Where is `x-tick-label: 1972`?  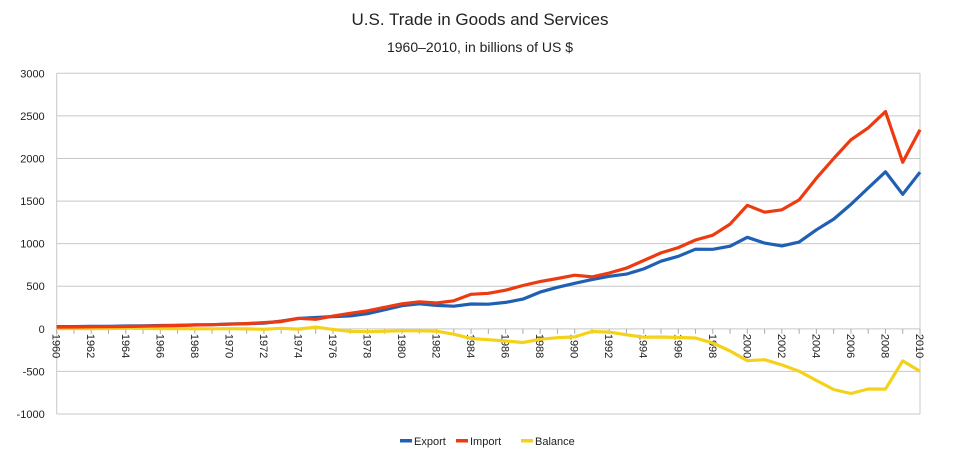 x-tick-label: 1972 is located at coordinates (263, 346).